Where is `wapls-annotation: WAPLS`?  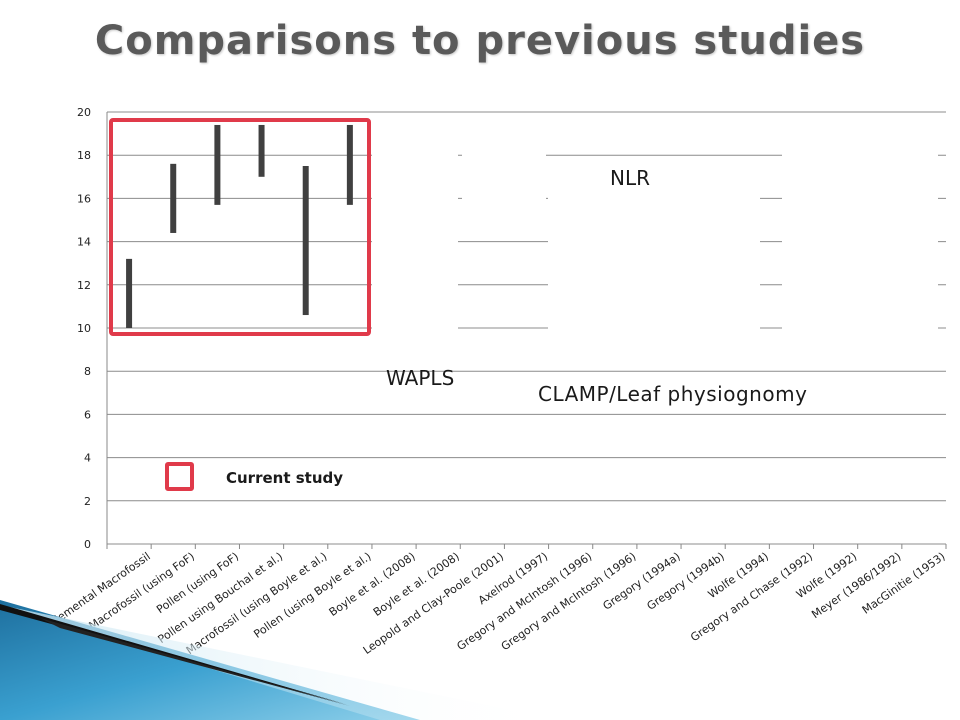
wapls-annotation: WAPLS is located at coordinates (420, 378).